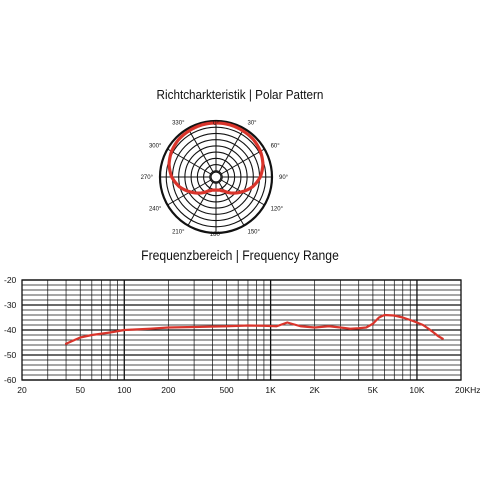 The image size is (480, 480). Describe the element at coordinates (314, 390) in the screenshot. I see `freq-x-tick-label: 2K` at that location.